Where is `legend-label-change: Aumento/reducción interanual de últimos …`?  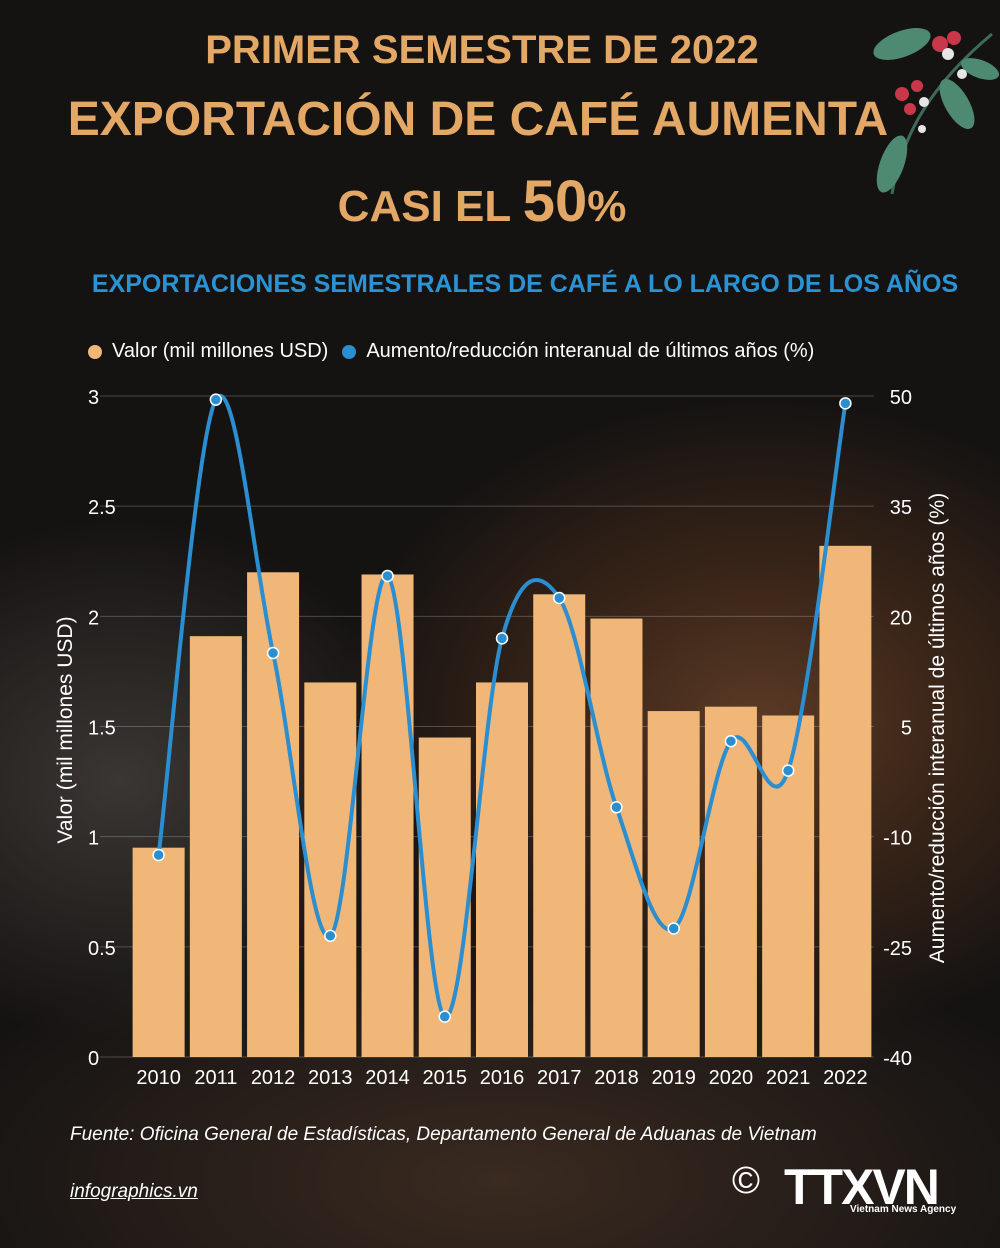
legend-label-change: Aumento/reducción interanual de últimos … is located at coordinates (590, 351).